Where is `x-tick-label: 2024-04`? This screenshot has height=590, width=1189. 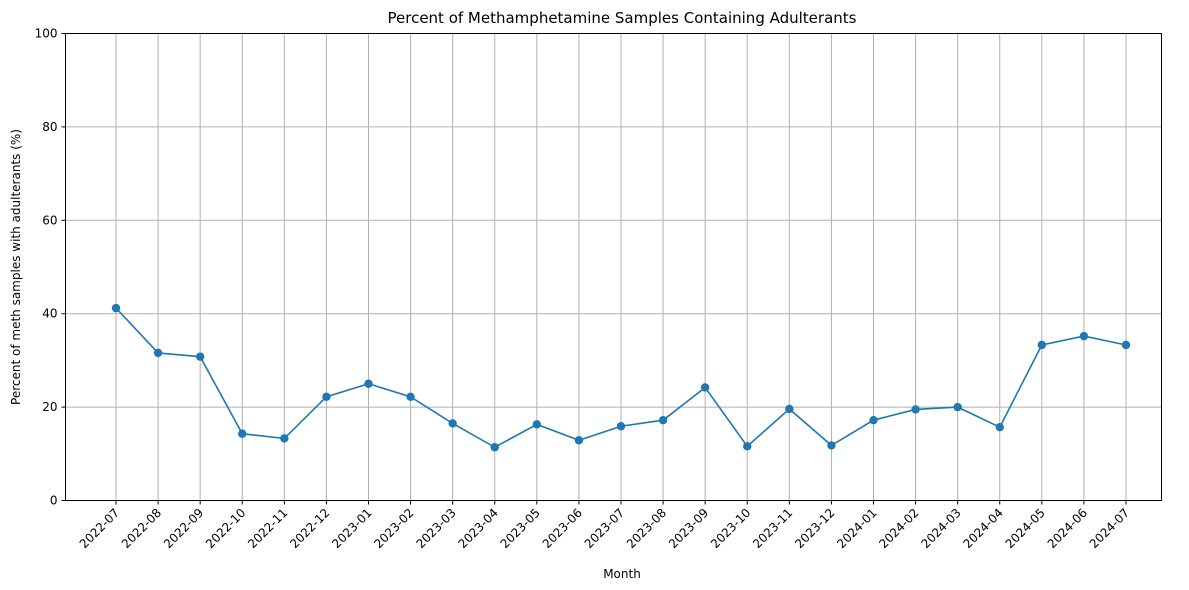 x-tick-label: 2024-04 is located at coordinates (983, 528).